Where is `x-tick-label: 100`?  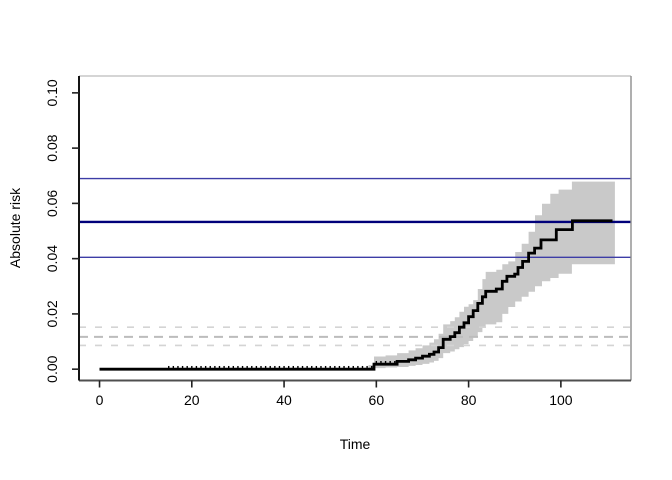
x-tick-label: 100 is located at coordinates (561, 400).